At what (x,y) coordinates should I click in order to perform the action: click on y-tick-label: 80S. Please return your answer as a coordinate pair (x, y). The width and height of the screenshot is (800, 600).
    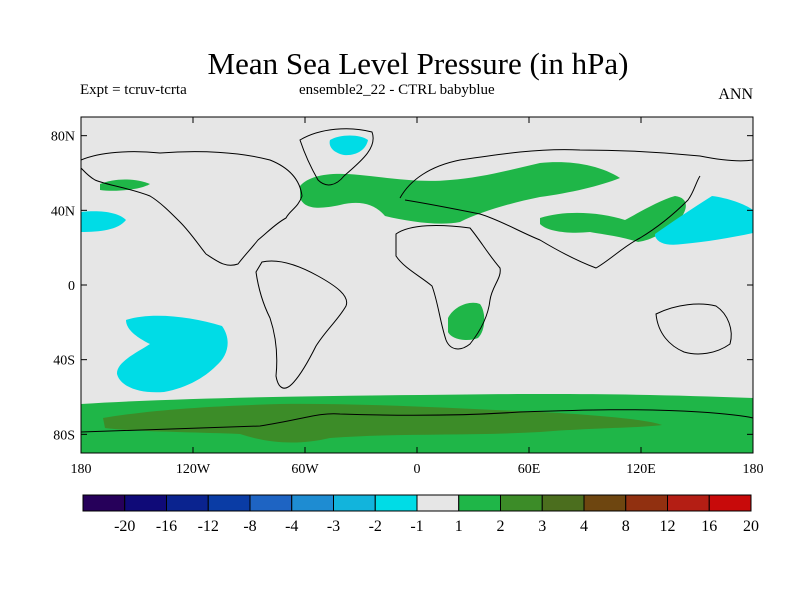
    Looking at the image, I should click on (64, 435).